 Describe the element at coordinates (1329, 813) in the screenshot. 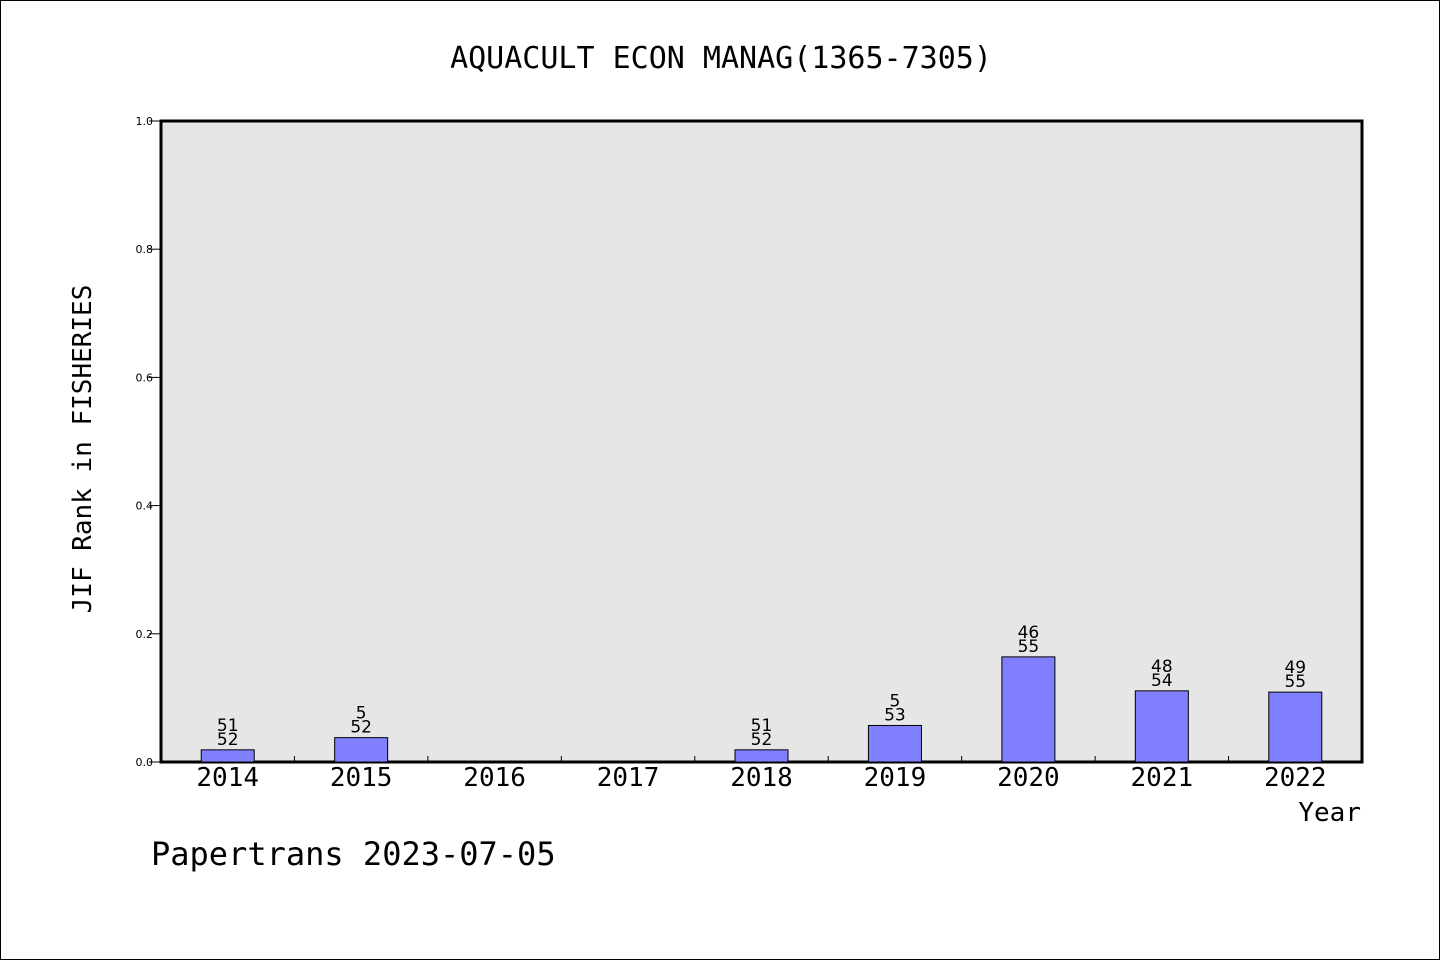

I see `x-axis-label: Year` at that location.